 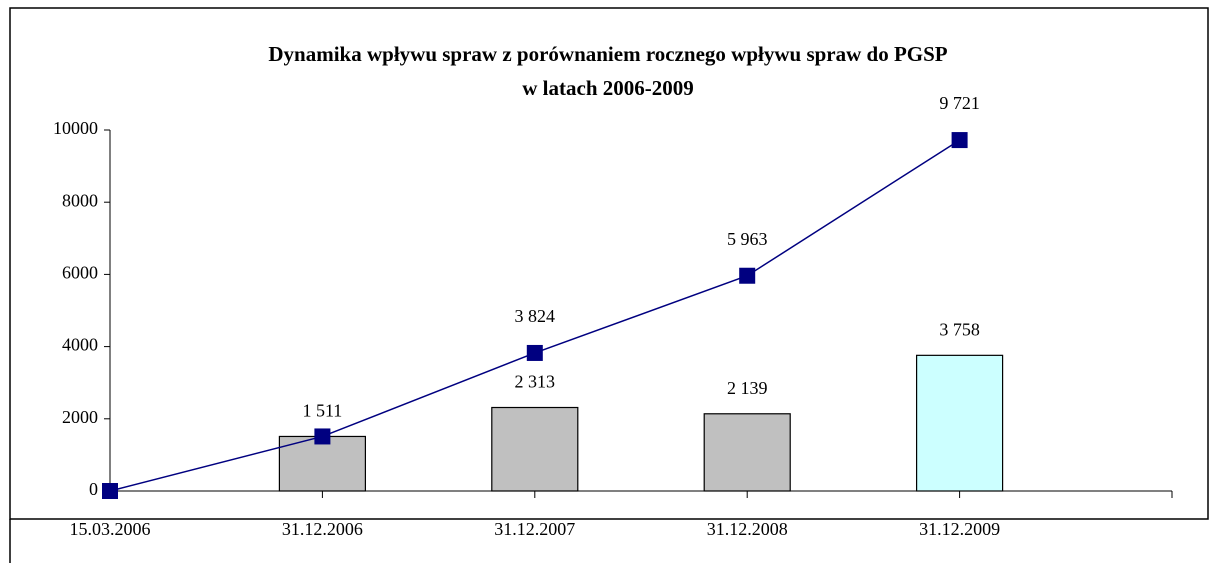 I want to click on value-label: 1 511, so click(x=322, y=411).